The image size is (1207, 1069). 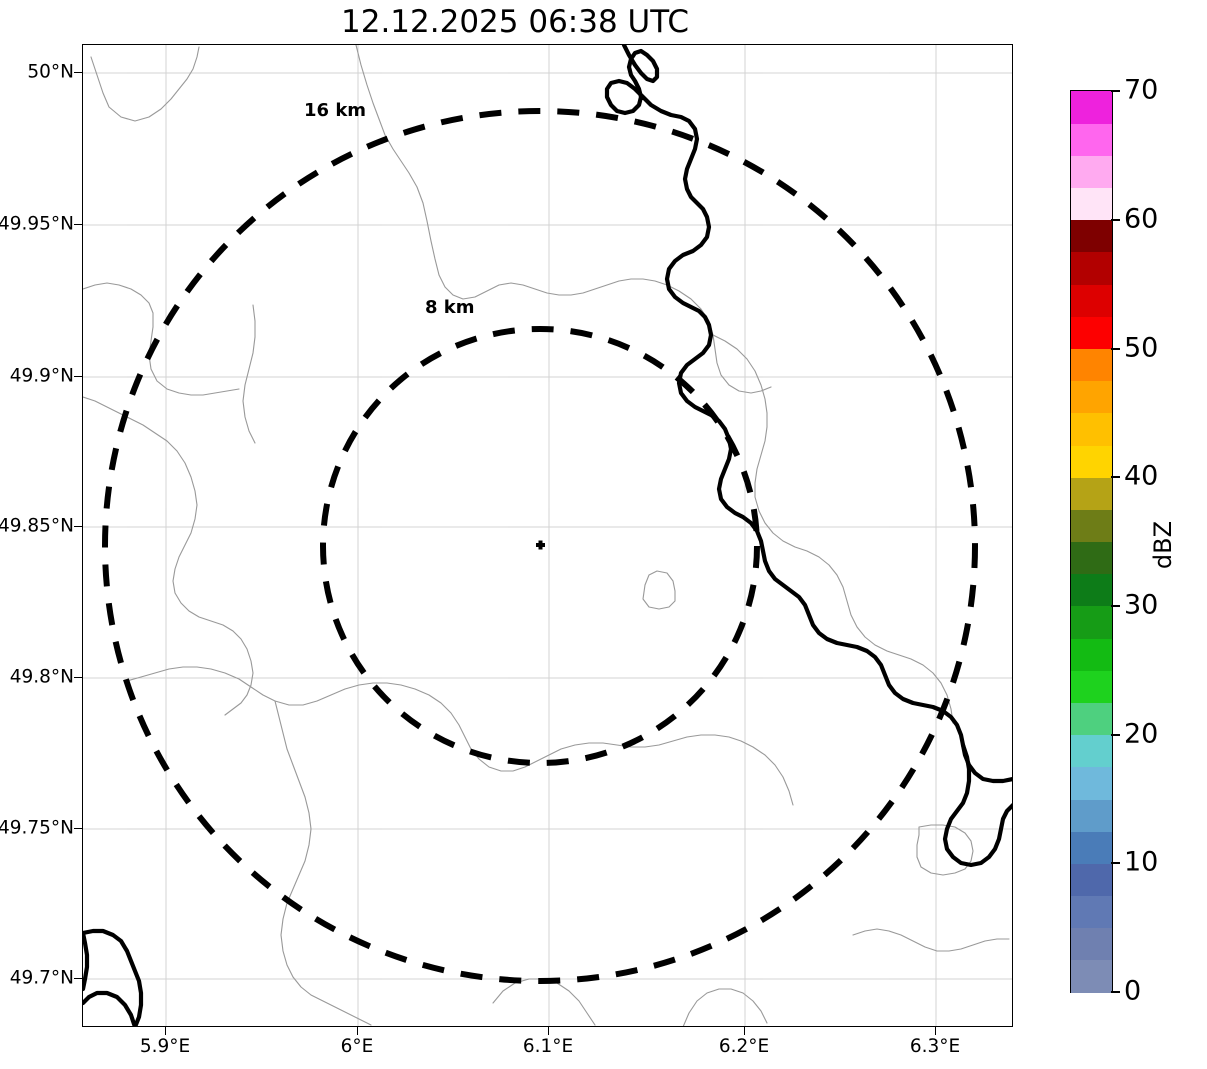 What do you see at coordinates (37, 828) in the screenshot?
I see `ytick-label-5: 49.75°N` at bounding box center [37, 828].